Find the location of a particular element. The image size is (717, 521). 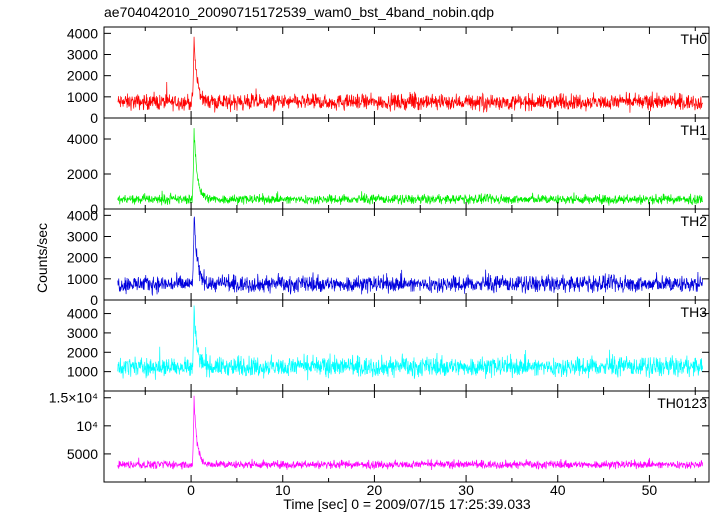

x-tick-label: 10 is located at coordinates (283, 490).